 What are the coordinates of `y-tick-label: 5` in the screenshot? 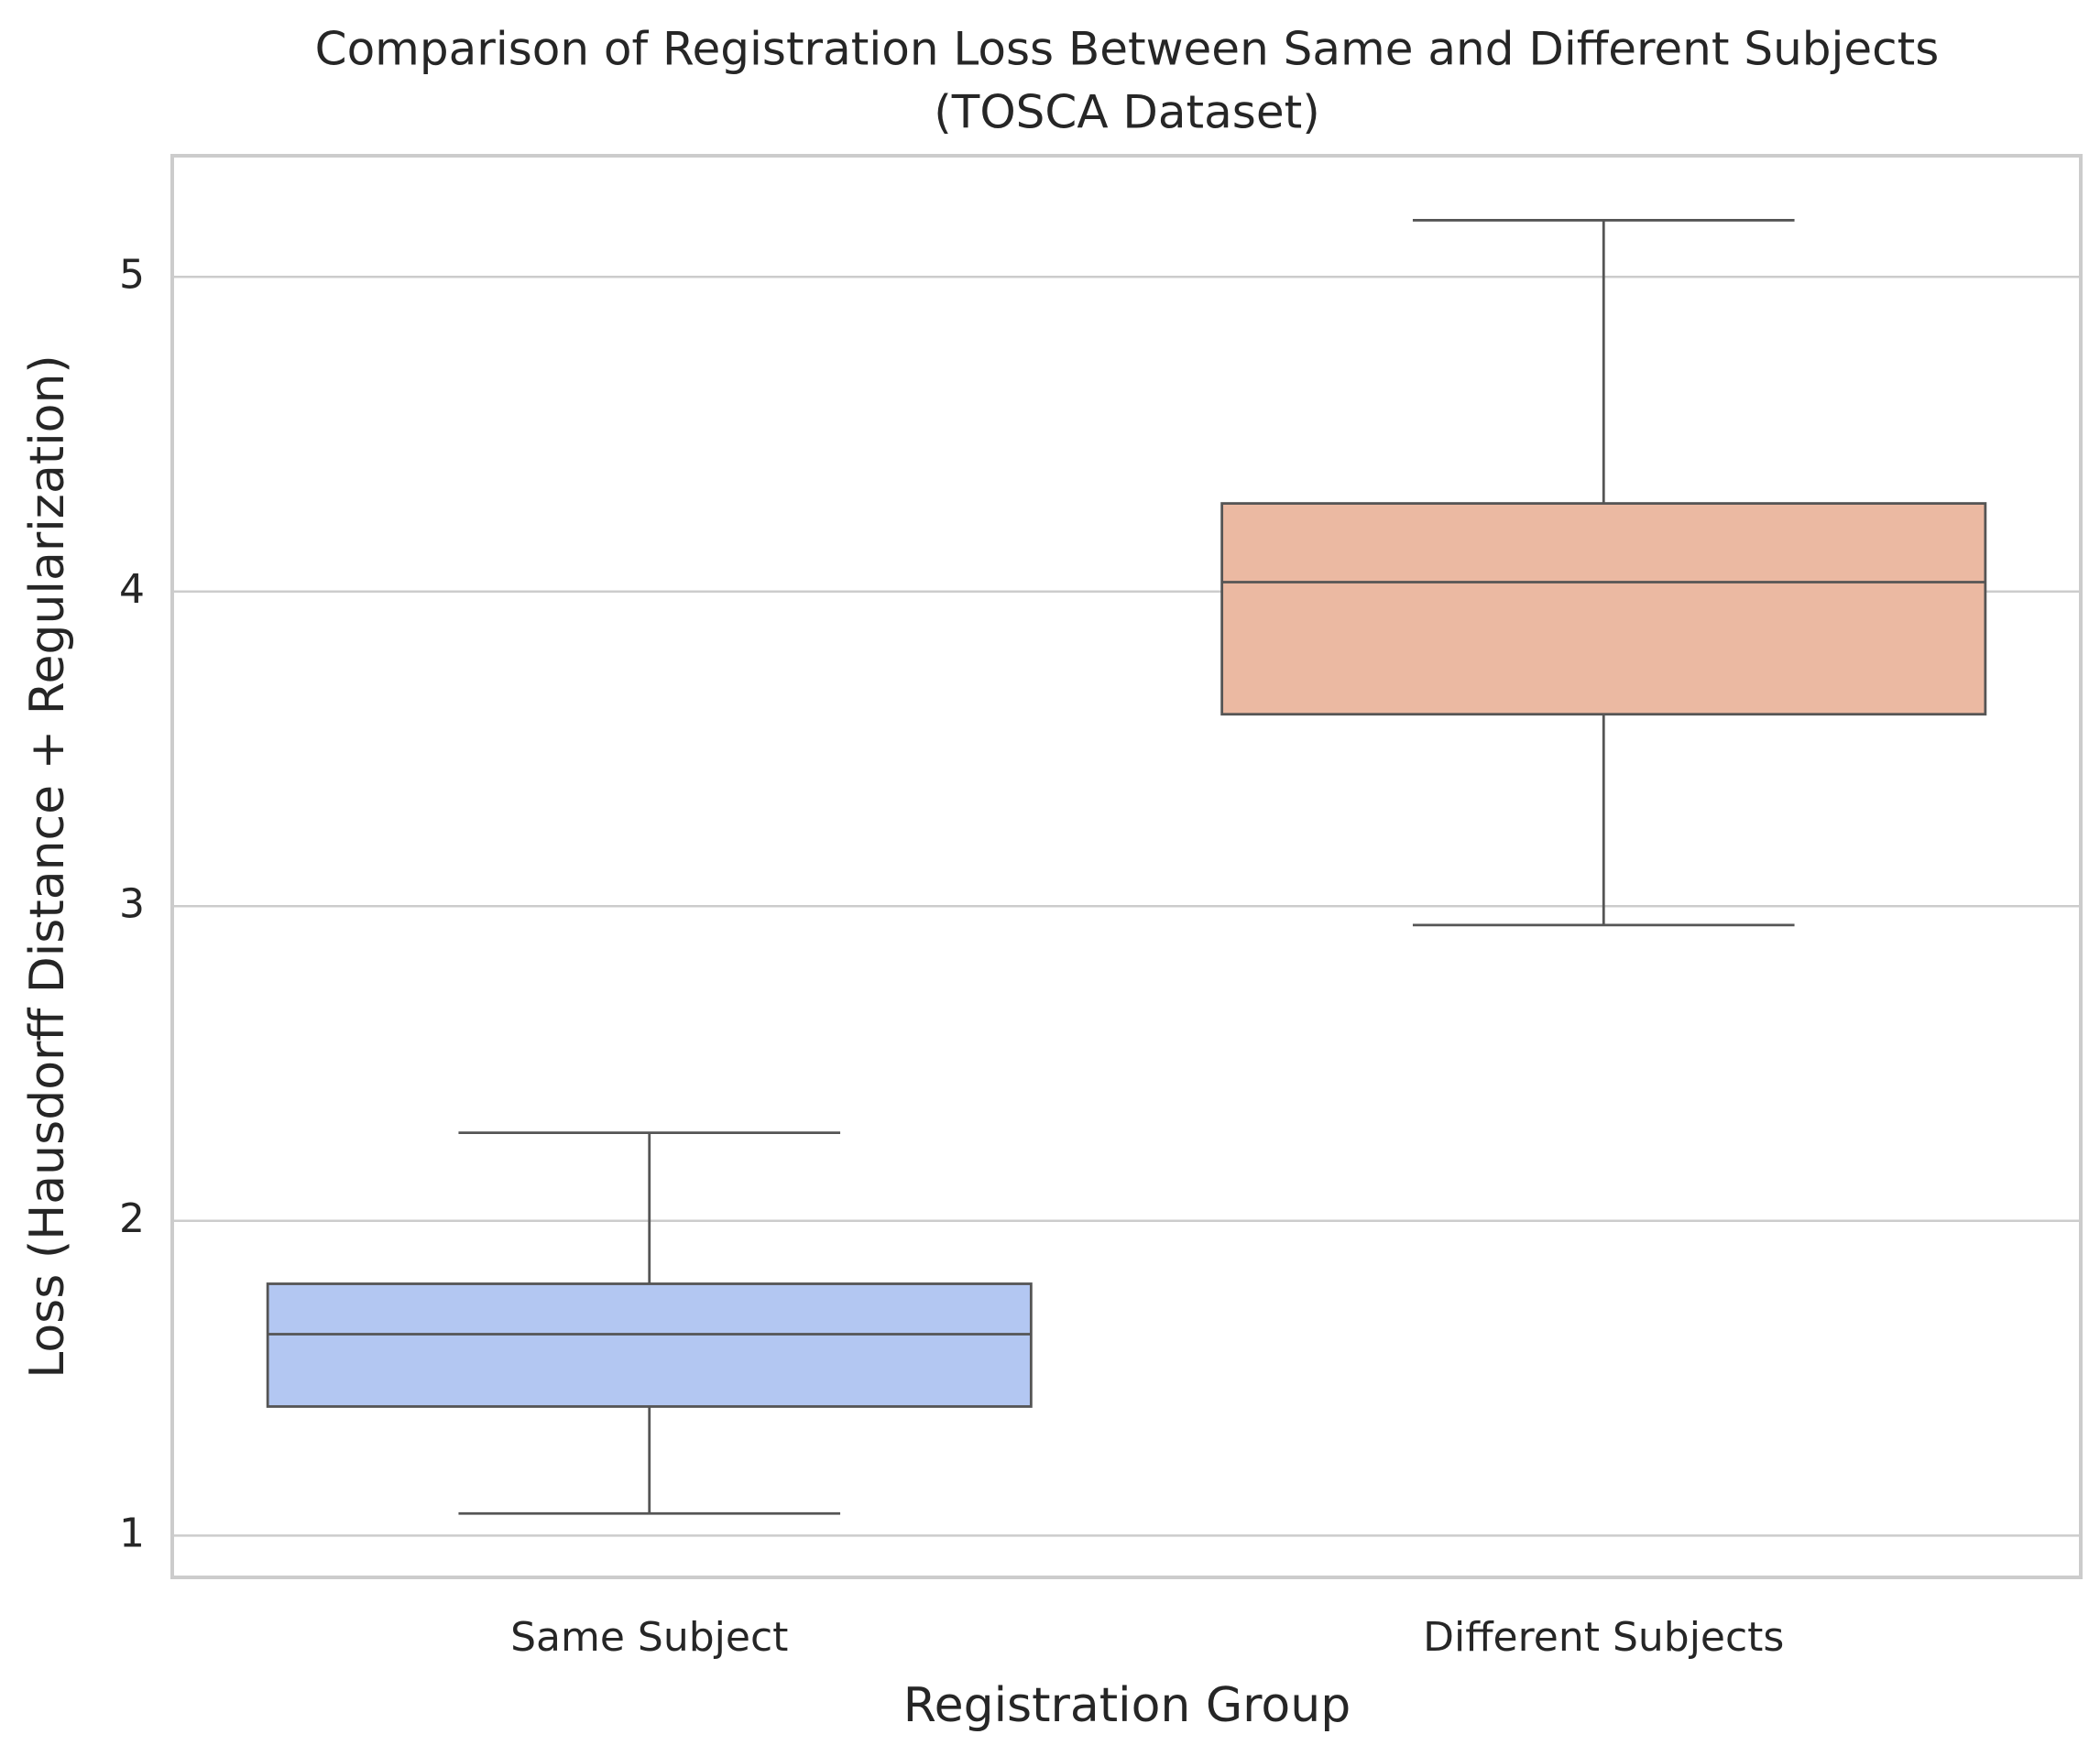 It's located at (132, 275).